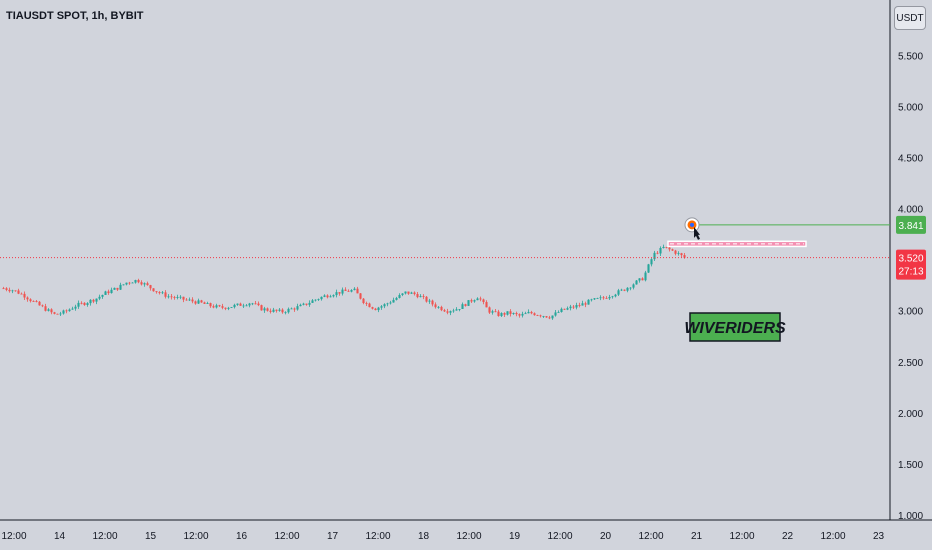 This screenshot has width=932, height=550. Describe the element at coordinates (910, 465) in the screenshot. I see `y-tick-label: 1.500` at that location.